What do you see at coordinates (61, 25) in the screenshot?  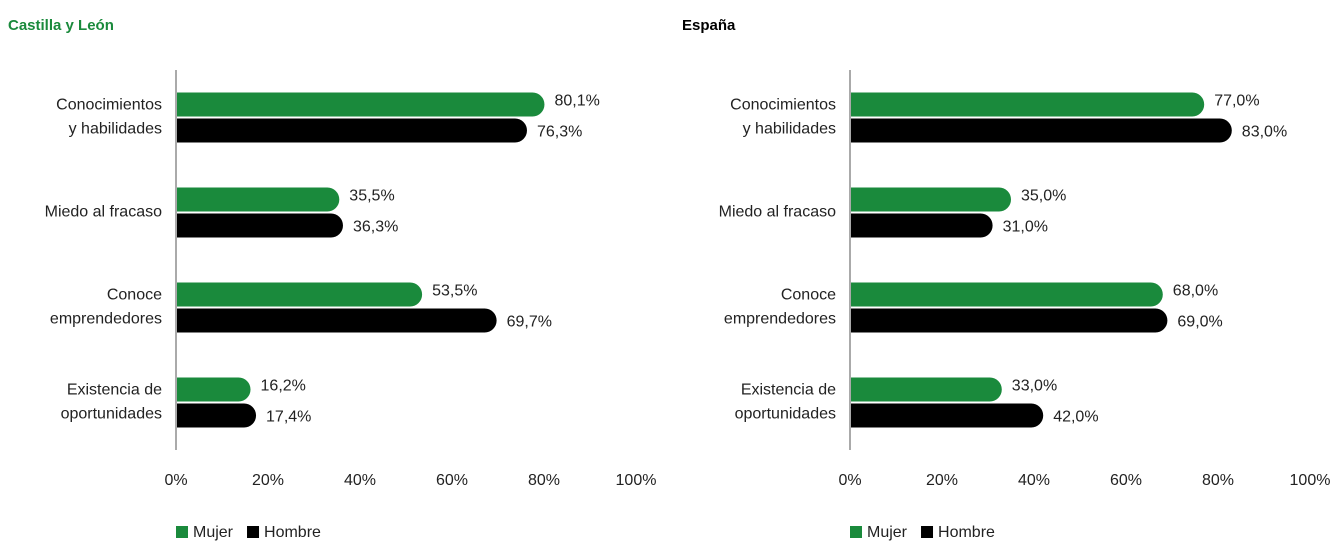 I see `chart-title: Castilla y León` at bounding box center [61, 25].